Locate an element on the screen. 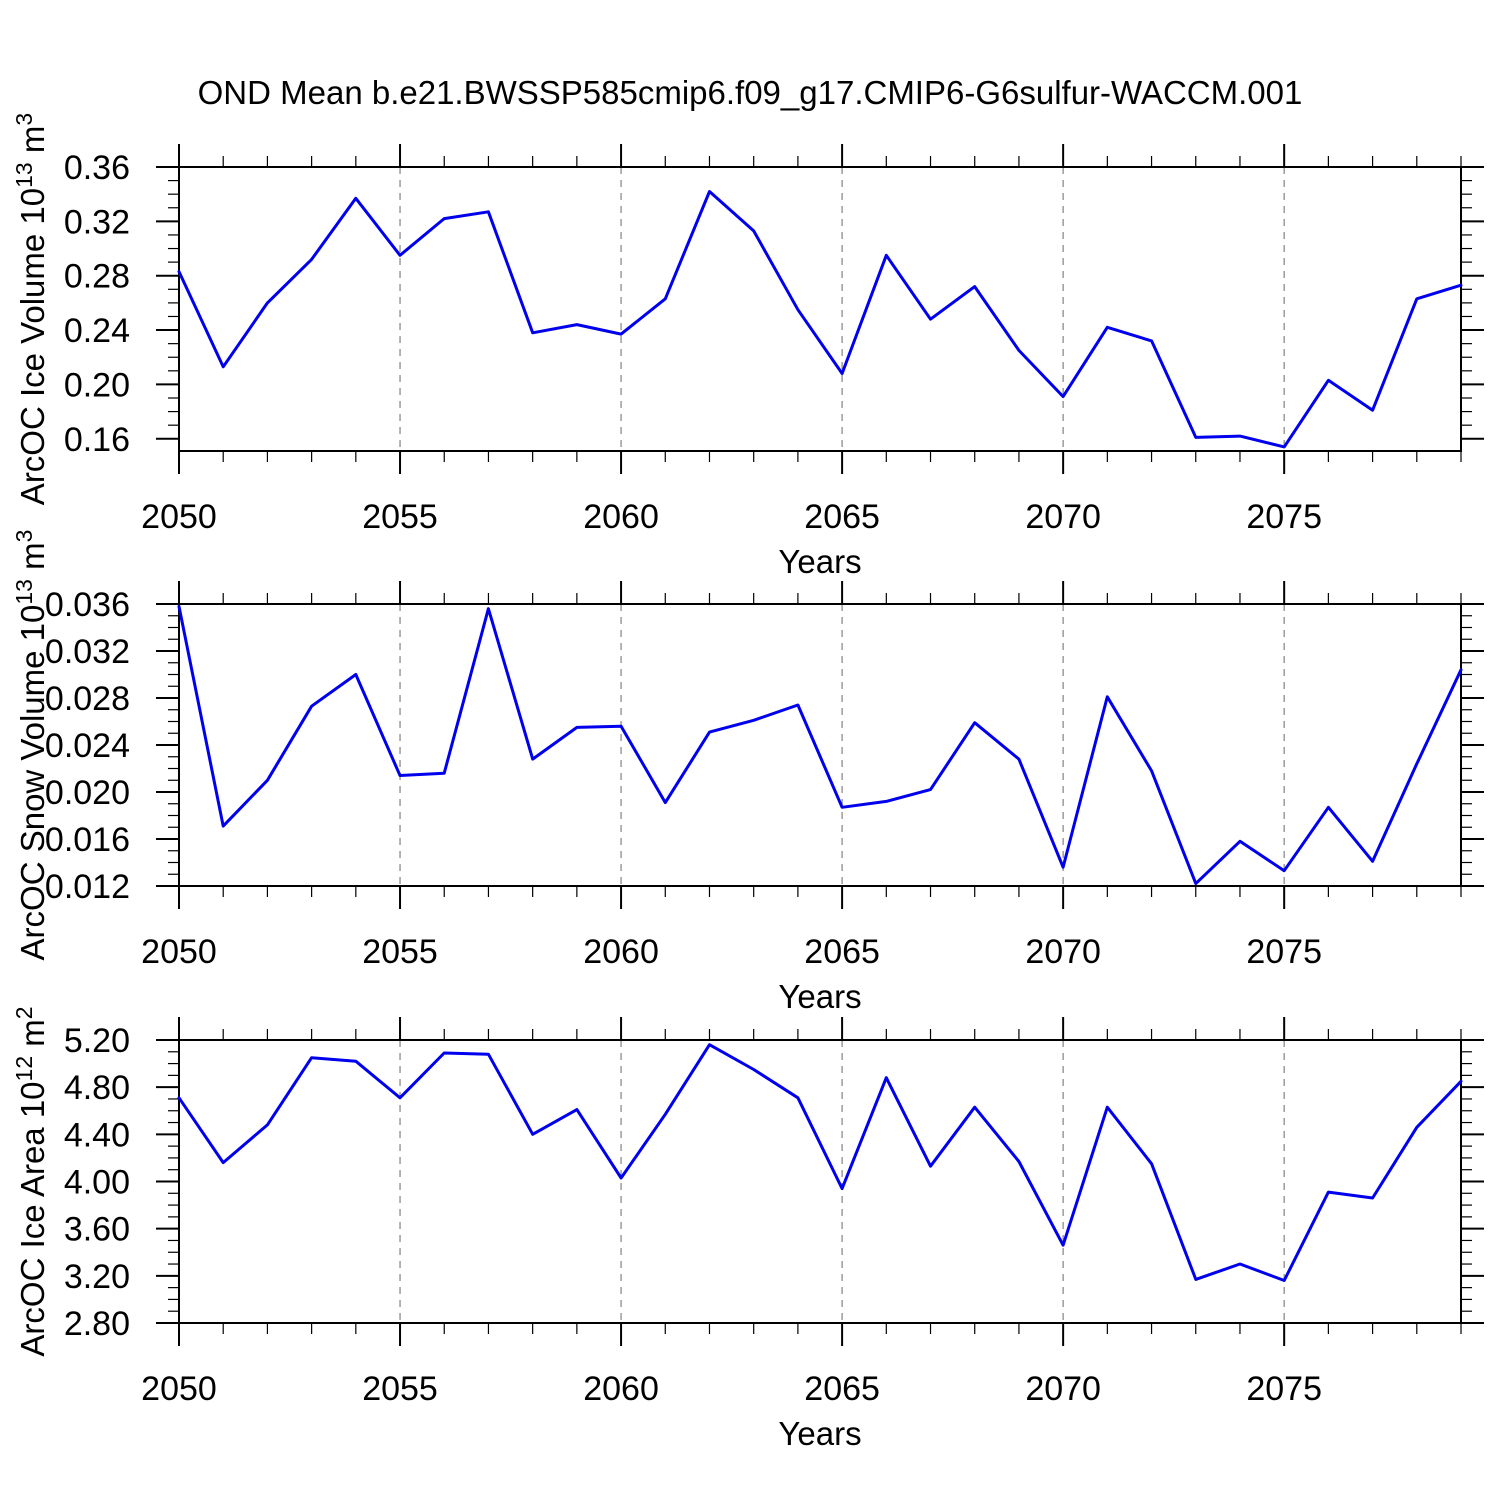 This screenshot has height=1500, width=1500. data-line-ice-volume is located at coordinates (820, 319).